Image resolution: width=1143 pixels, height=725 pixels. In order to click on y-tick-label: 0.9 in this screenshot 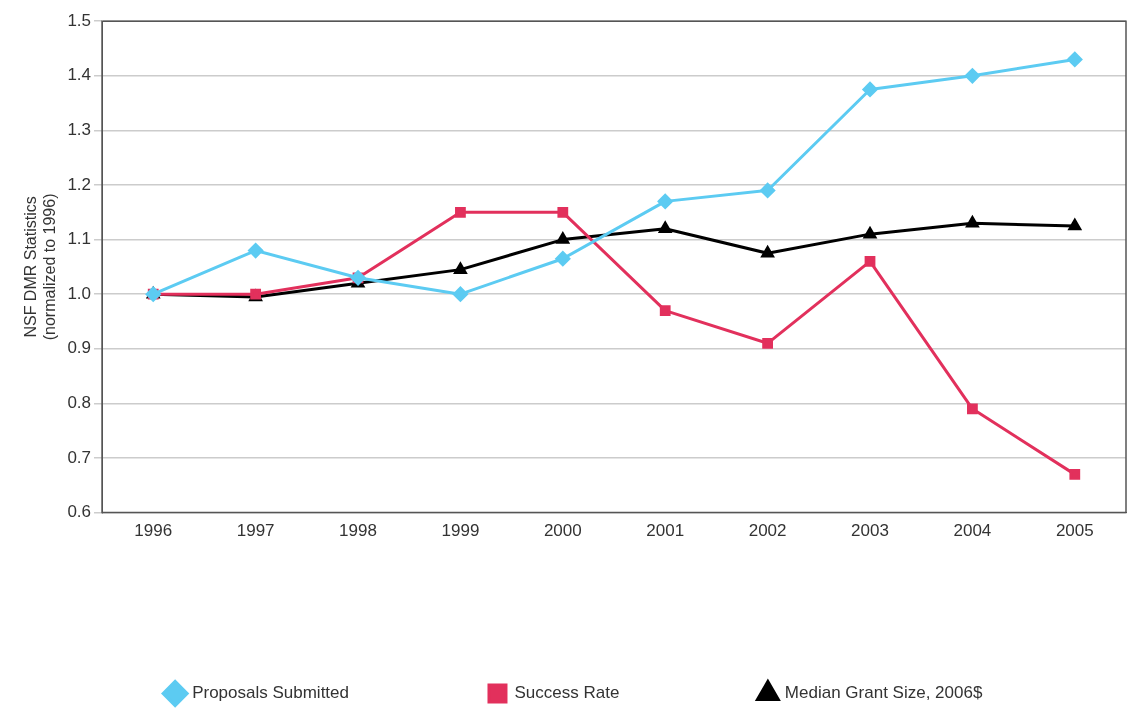, I will do `click(79, 348)`.